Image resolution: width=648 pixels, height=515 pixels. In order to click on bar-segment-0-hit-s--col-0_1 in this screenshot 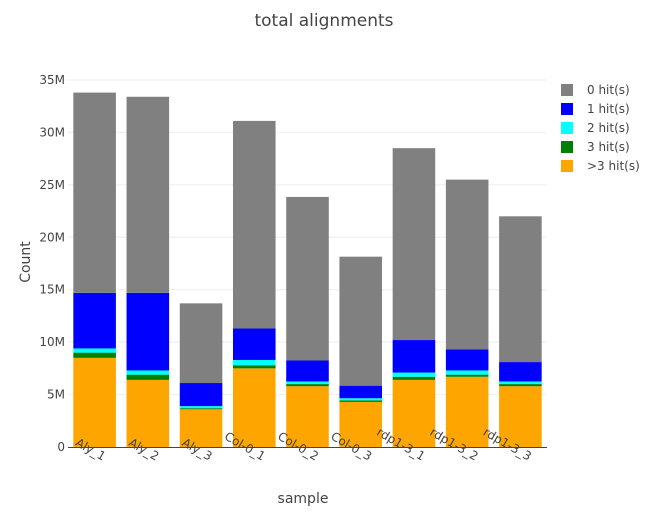, I will do `click(254, 224)`.